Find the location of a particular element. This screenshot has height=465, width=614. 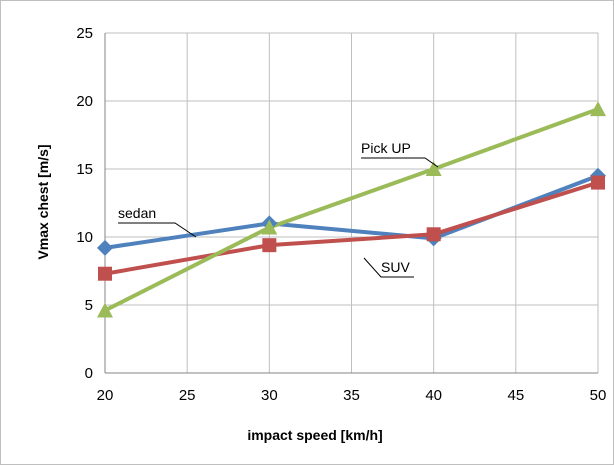

sedan-marker is located at coordinates (105, 247).